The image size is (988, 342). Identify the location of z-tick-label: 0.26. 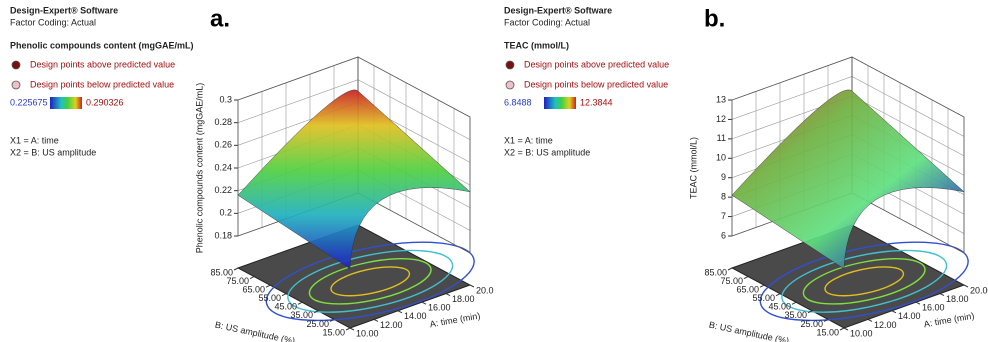
(223, 145).